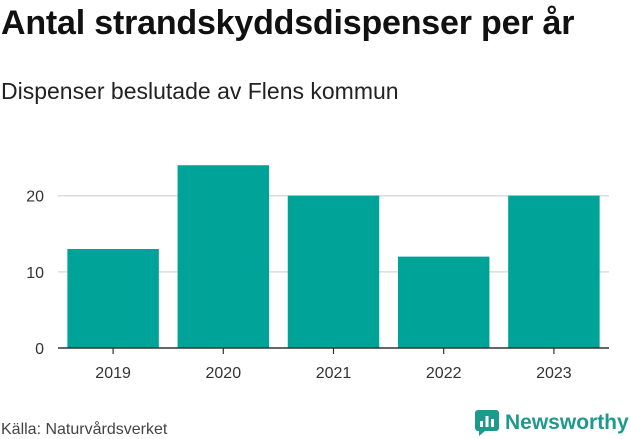 Image resolution: width=631 pixels, height=439 pixels. What do you see at coordinates (224, 373) in the screenshot?
I see `x-tick-label: 2020` at bounding box center [224, 373].